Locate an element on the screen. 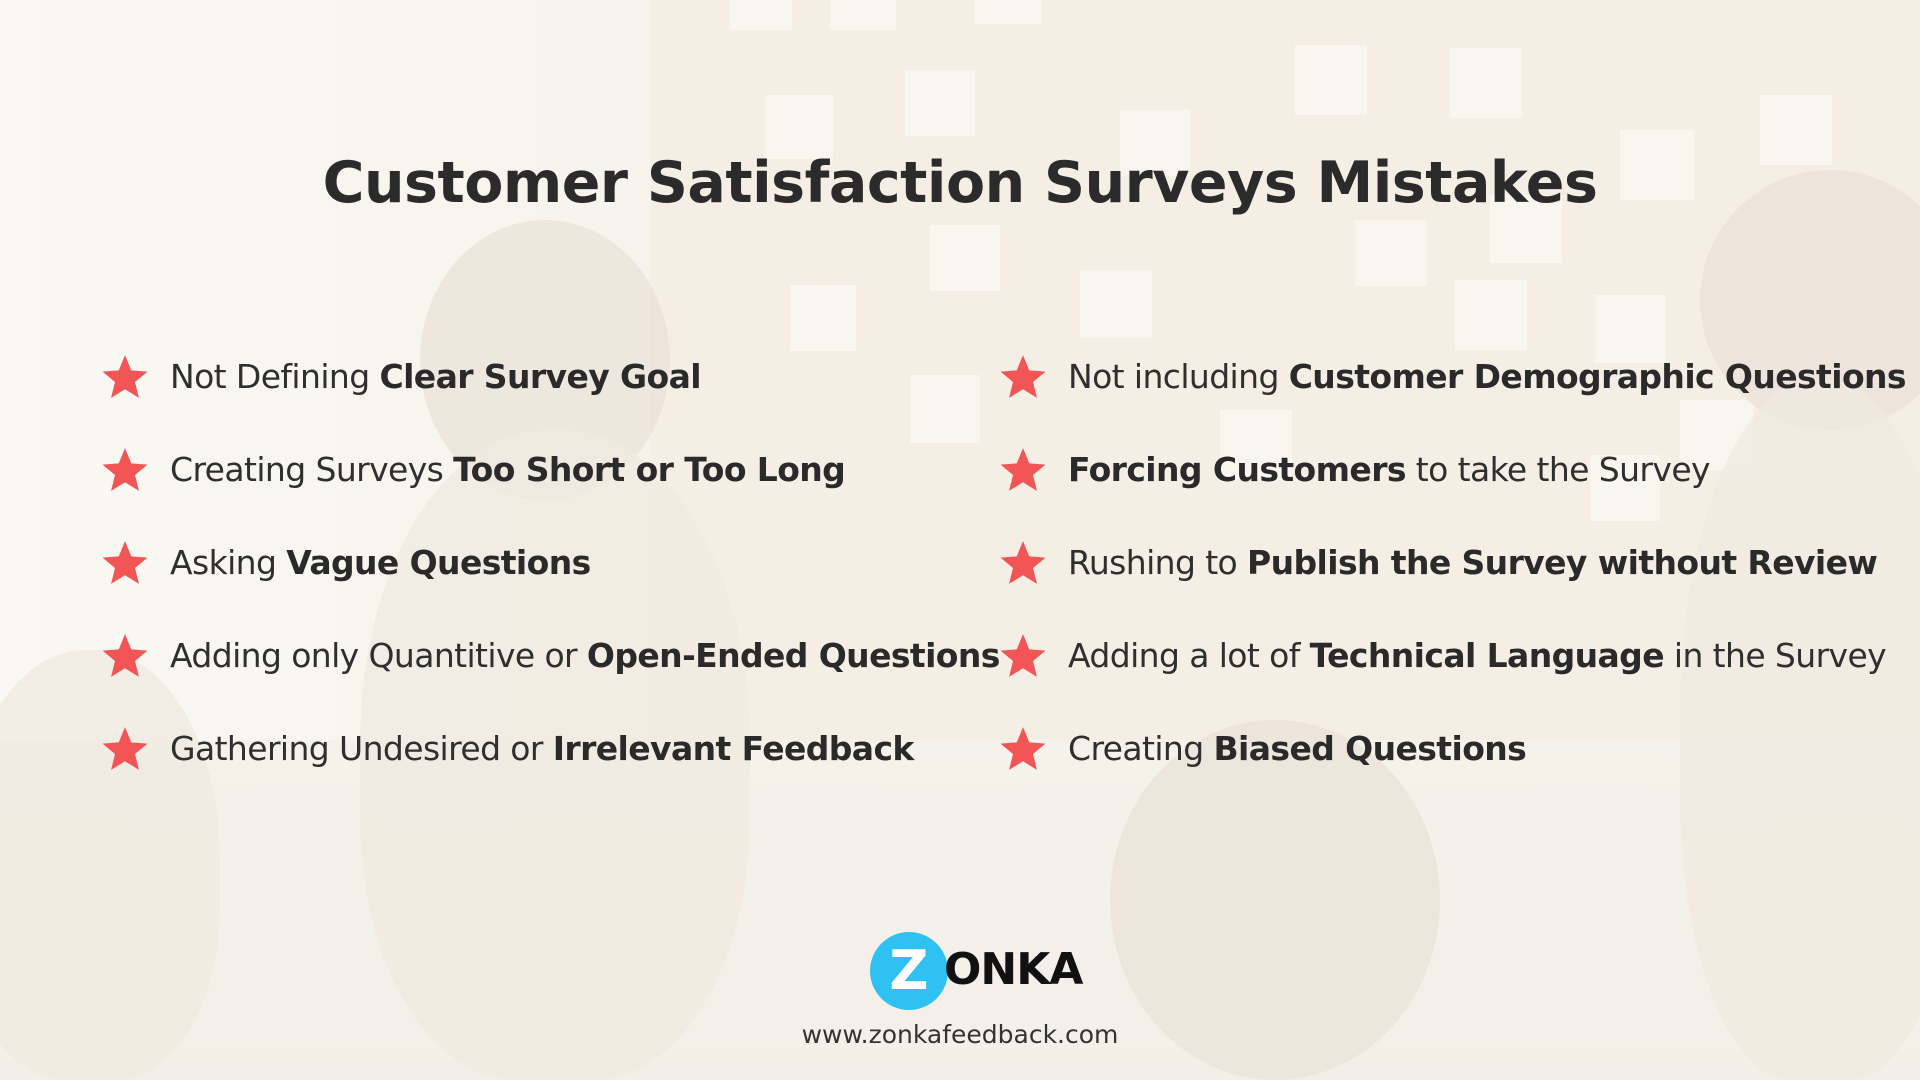 Image resolution: width=1920 pixels, height=1080 pixels. list-item: Asking Vague Questions is located at coordinates (550, 562).